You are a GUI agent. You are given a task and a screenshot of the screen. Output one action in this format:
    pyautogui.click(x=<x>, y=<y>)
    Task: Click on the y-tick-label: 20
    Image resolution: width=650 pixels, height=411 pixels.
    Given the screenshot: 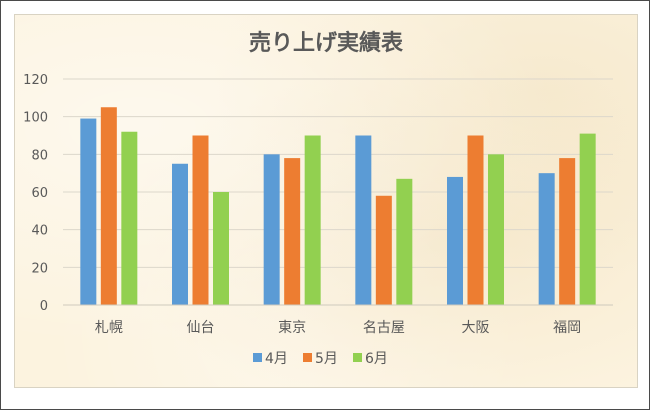 What is the action you would take?
    pyautogui.click(x=39, y=268)
    